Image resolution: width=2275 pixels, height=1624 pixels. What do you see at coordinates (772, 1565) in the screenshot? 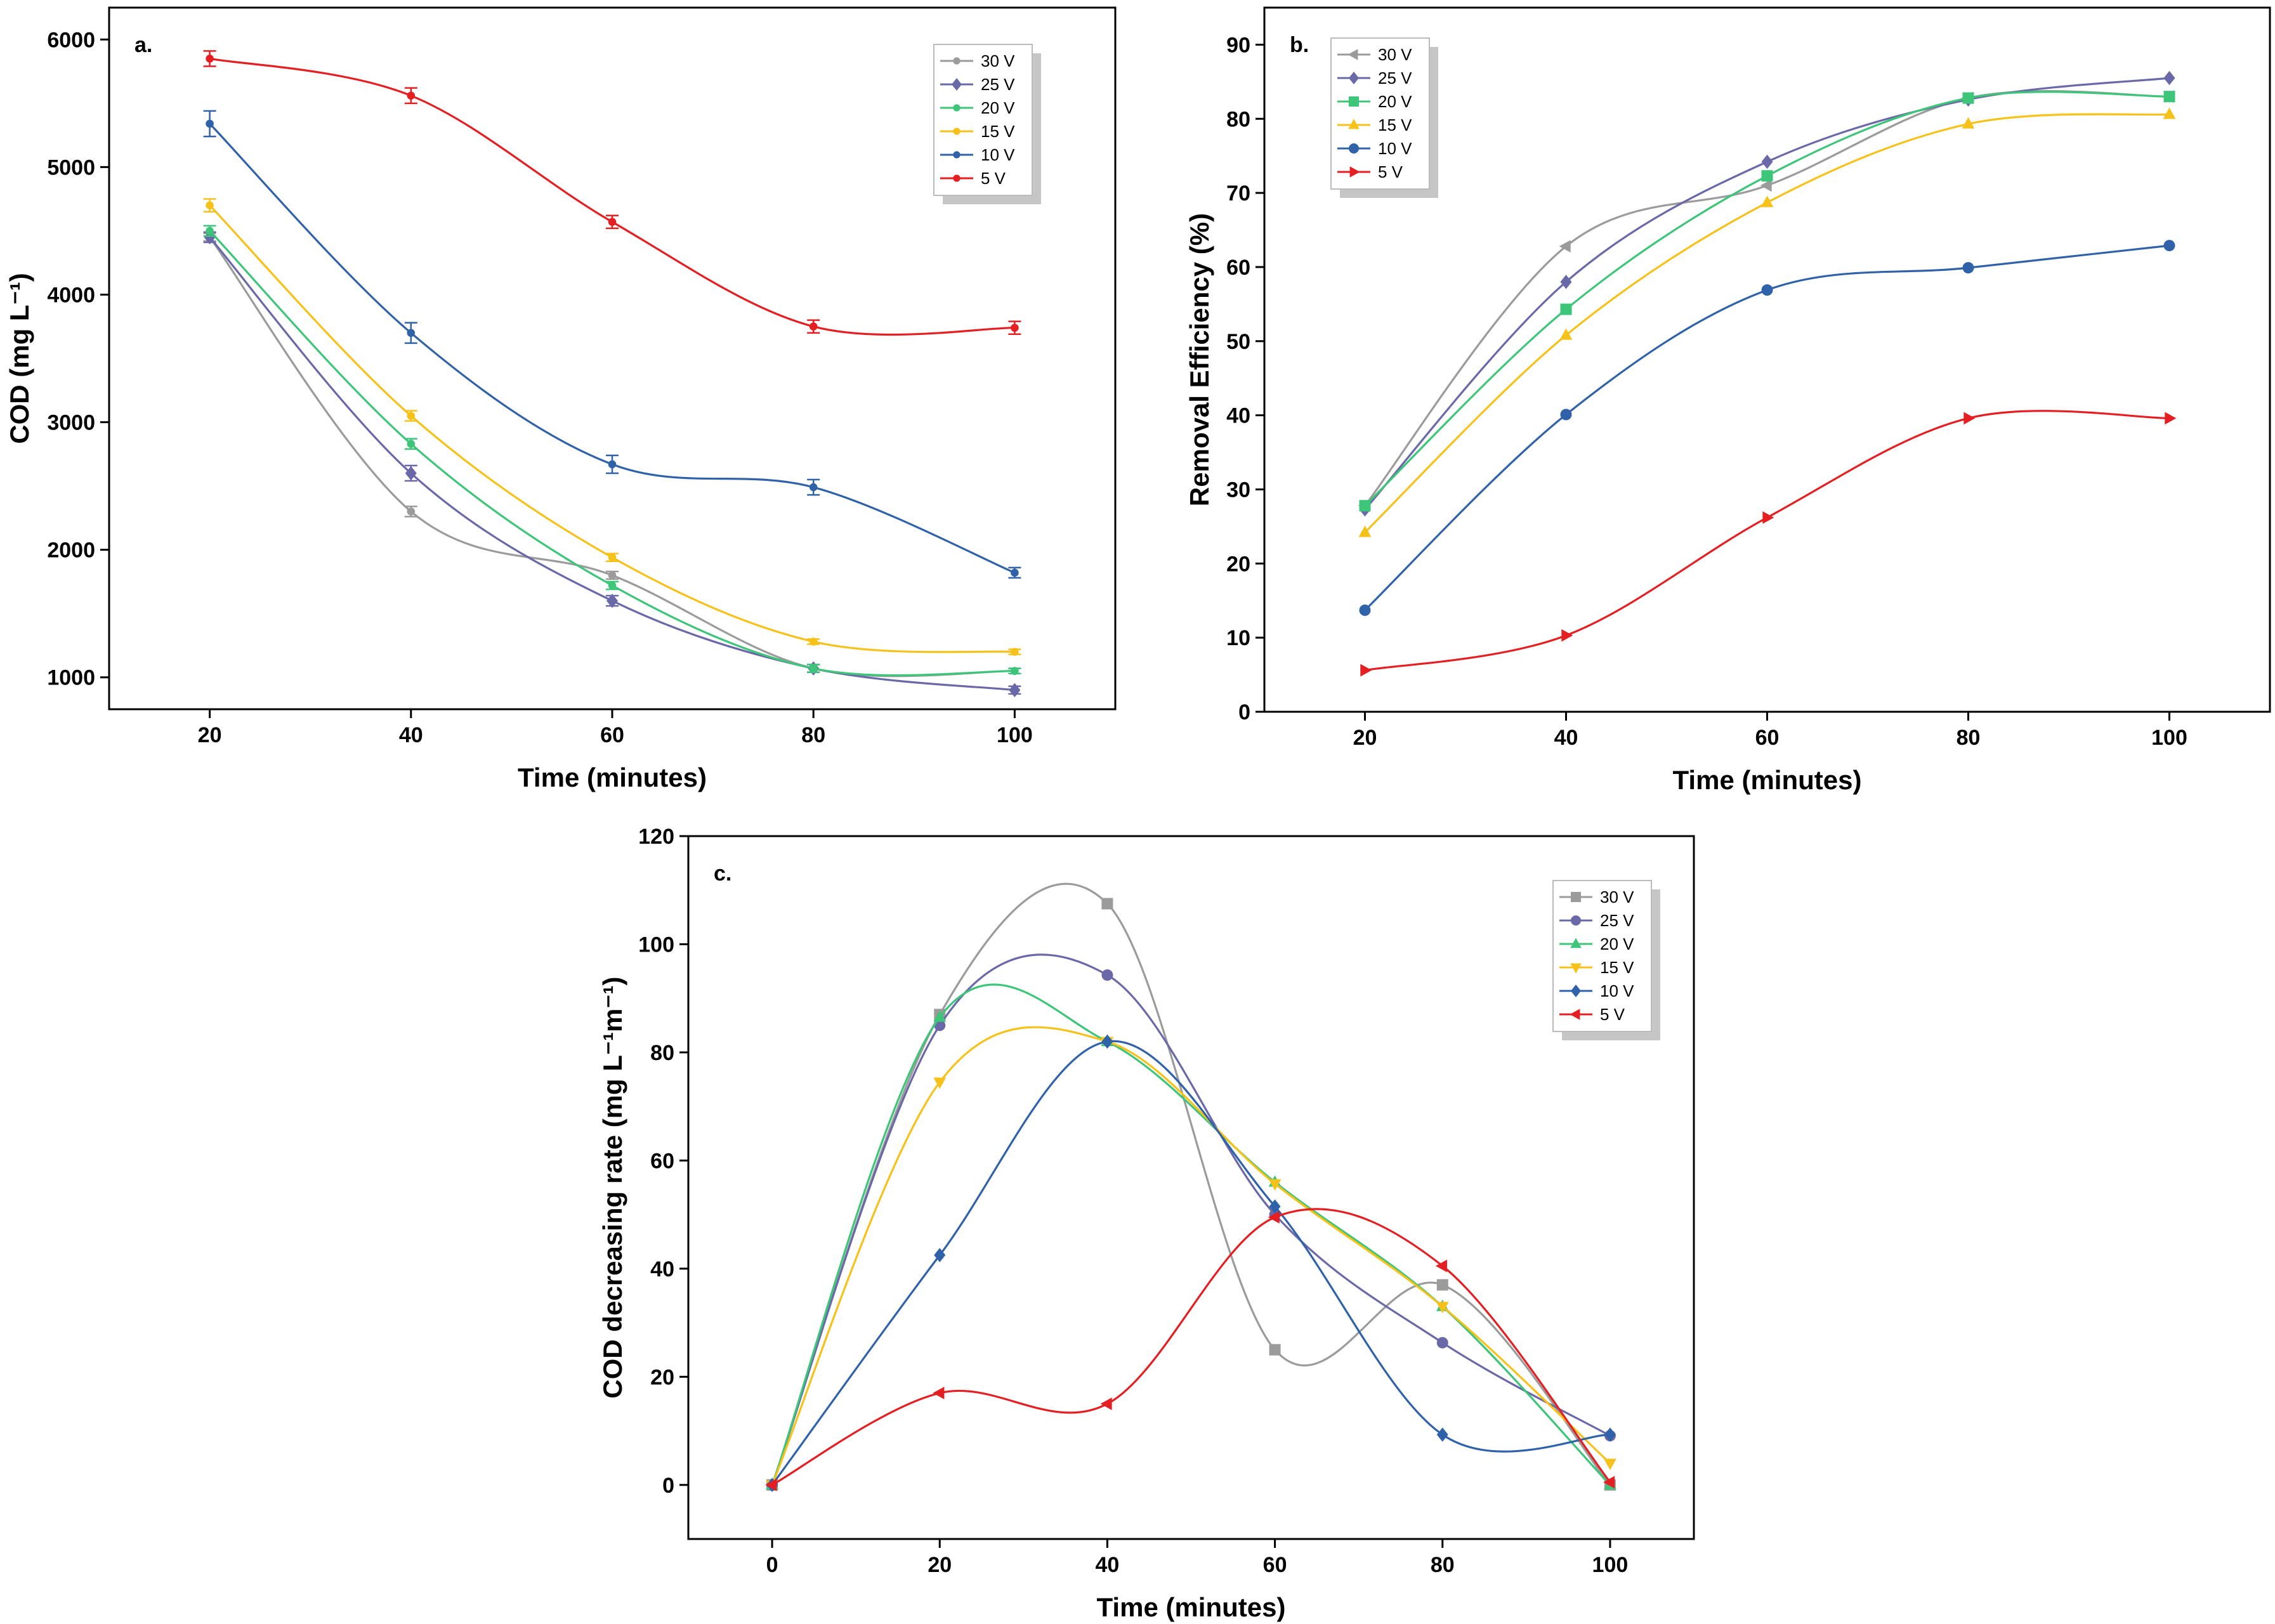
I see `x-tick-label: 0` at bounding box center [772, 1565].